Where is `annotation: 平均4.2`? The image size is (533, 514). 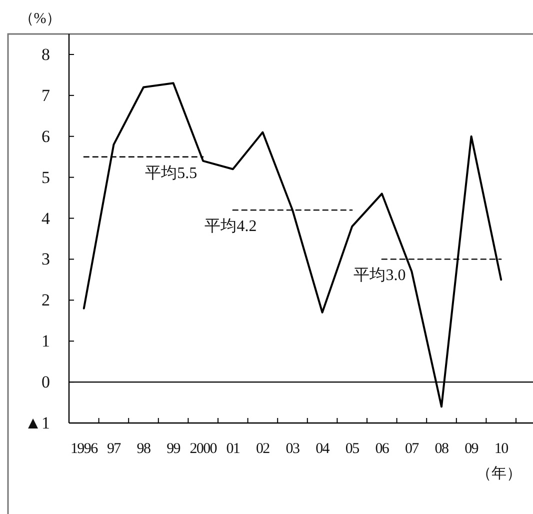 annotation: 平均4.2 is located at coordinates (230, 227).